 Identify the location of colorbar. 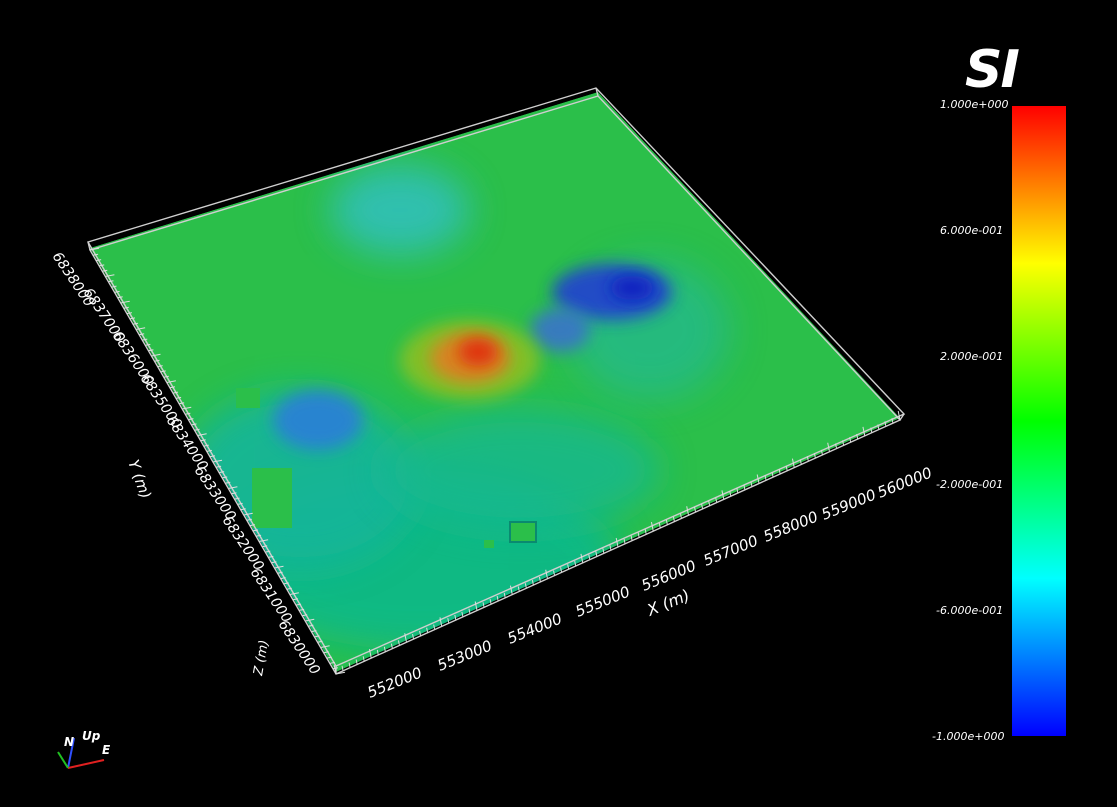
(1039, 421).